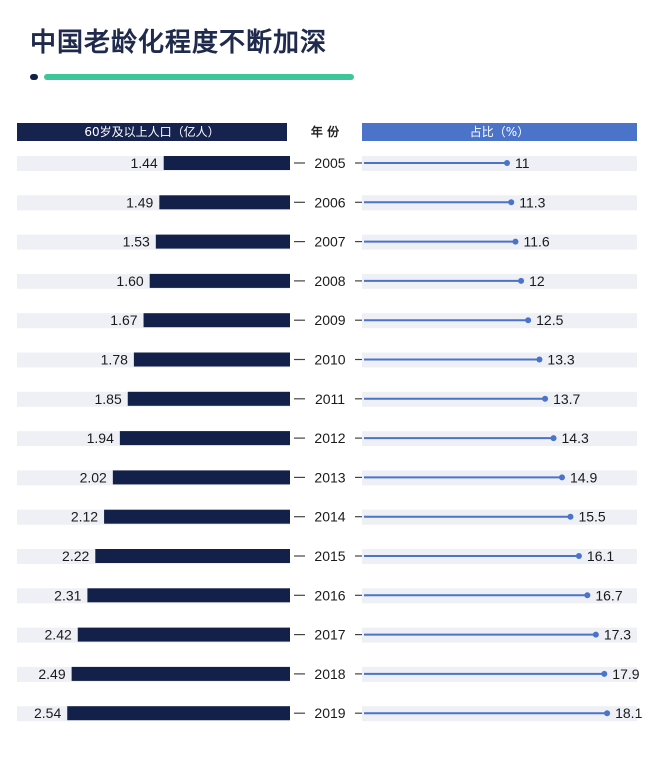 This screenshot has height=757, width=650. I want to click on year-label: 2008, so click(329, 281).